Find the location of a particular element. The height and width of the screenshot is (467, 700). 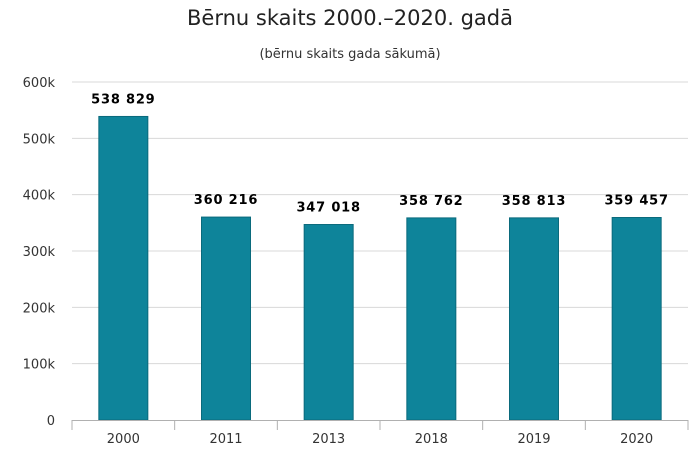

bar-2000 is located at coordinates (123, 268).